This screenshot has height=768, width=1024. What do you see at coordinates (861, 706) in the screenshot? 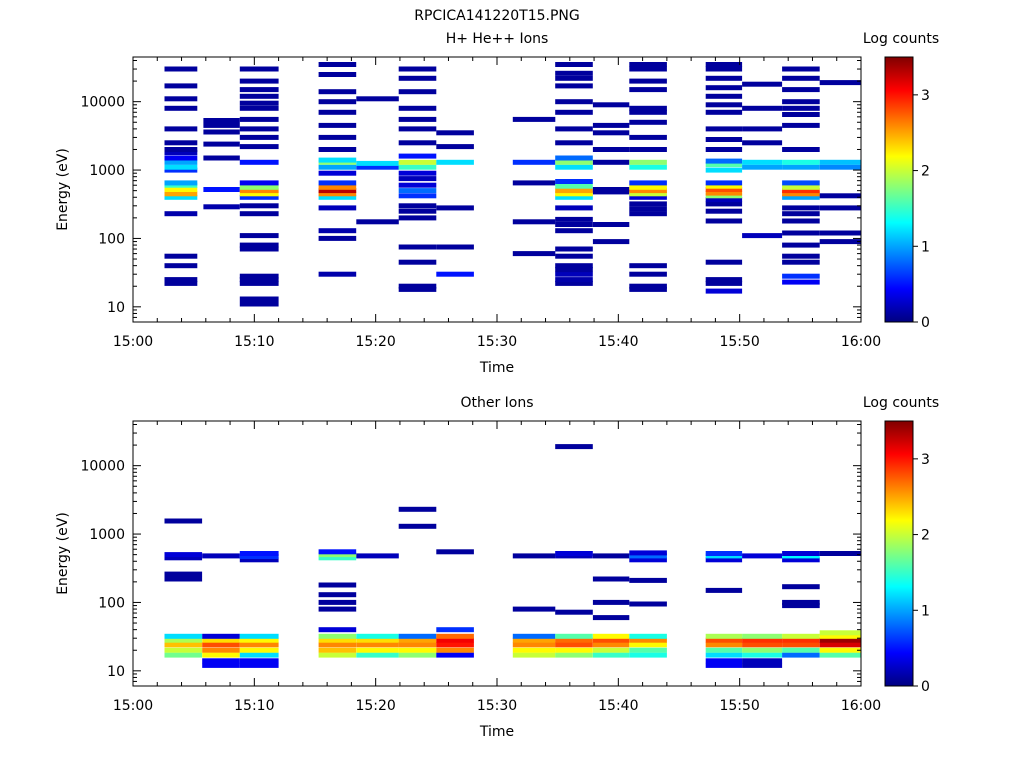
I see `x-tick-label: 16:00` at bounding box center [861, 706].